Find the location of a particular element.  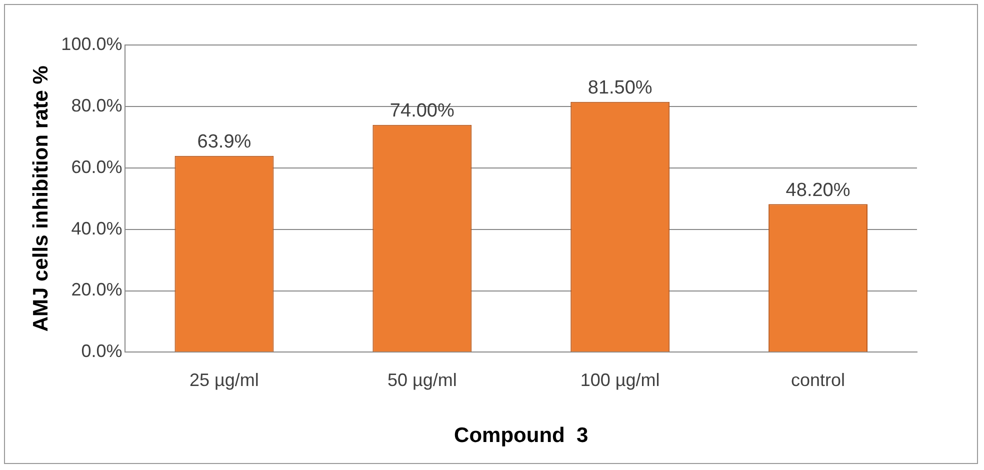

x-tick-label: 25 µg/ml is located at coordinates (224, 380).